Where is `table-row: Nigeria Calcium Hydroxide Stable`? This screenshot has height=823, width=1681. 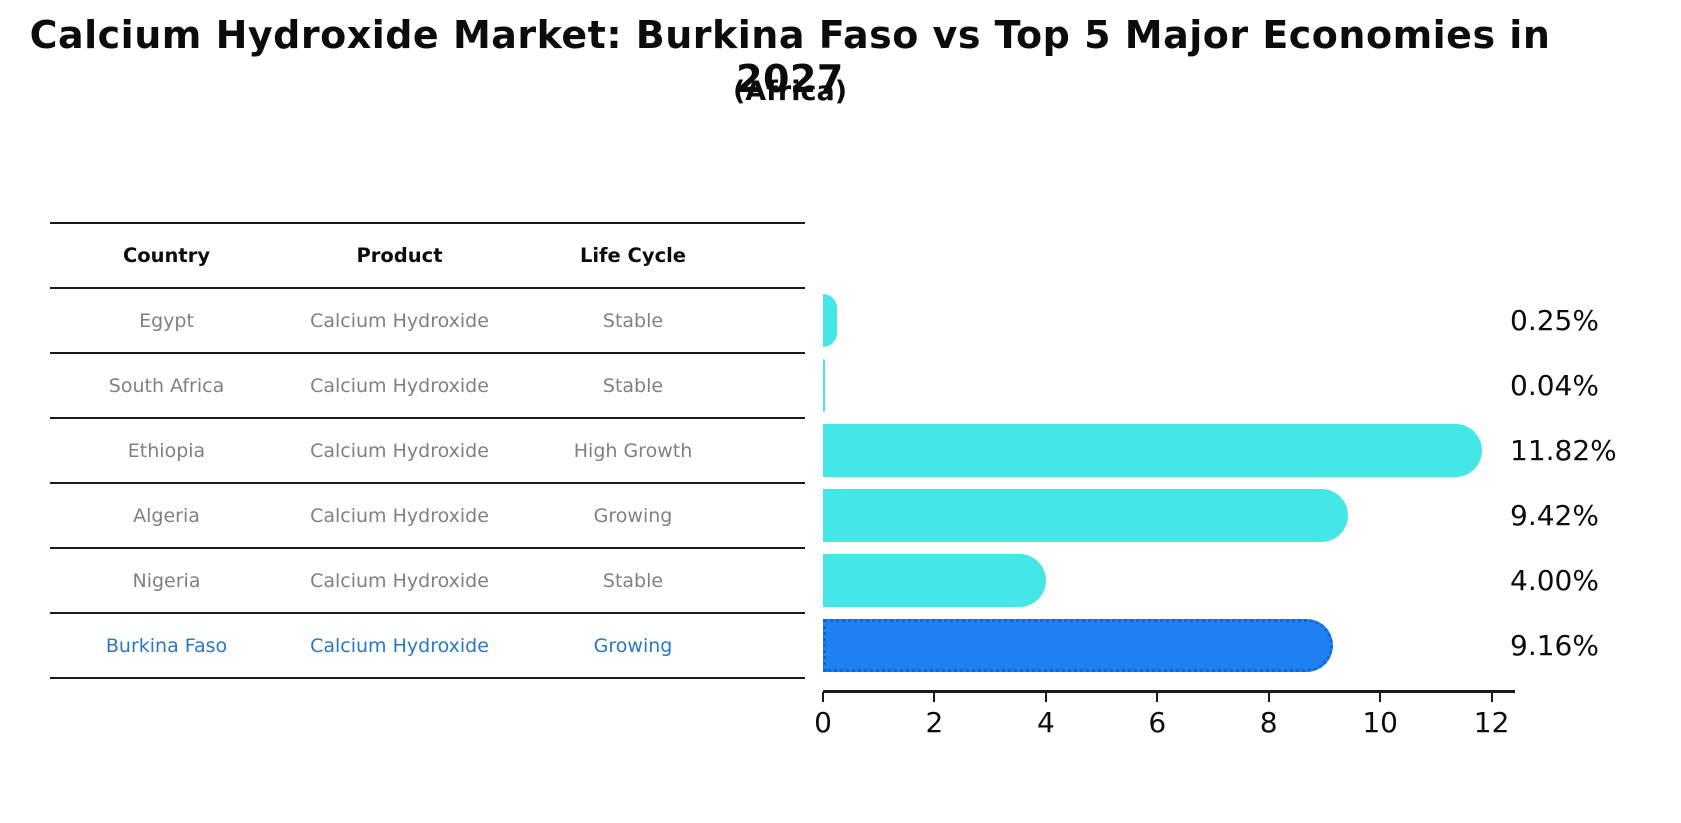
table-row: Nigeria Calcium Hydroxide Stable is located at coordinates (427, 581).